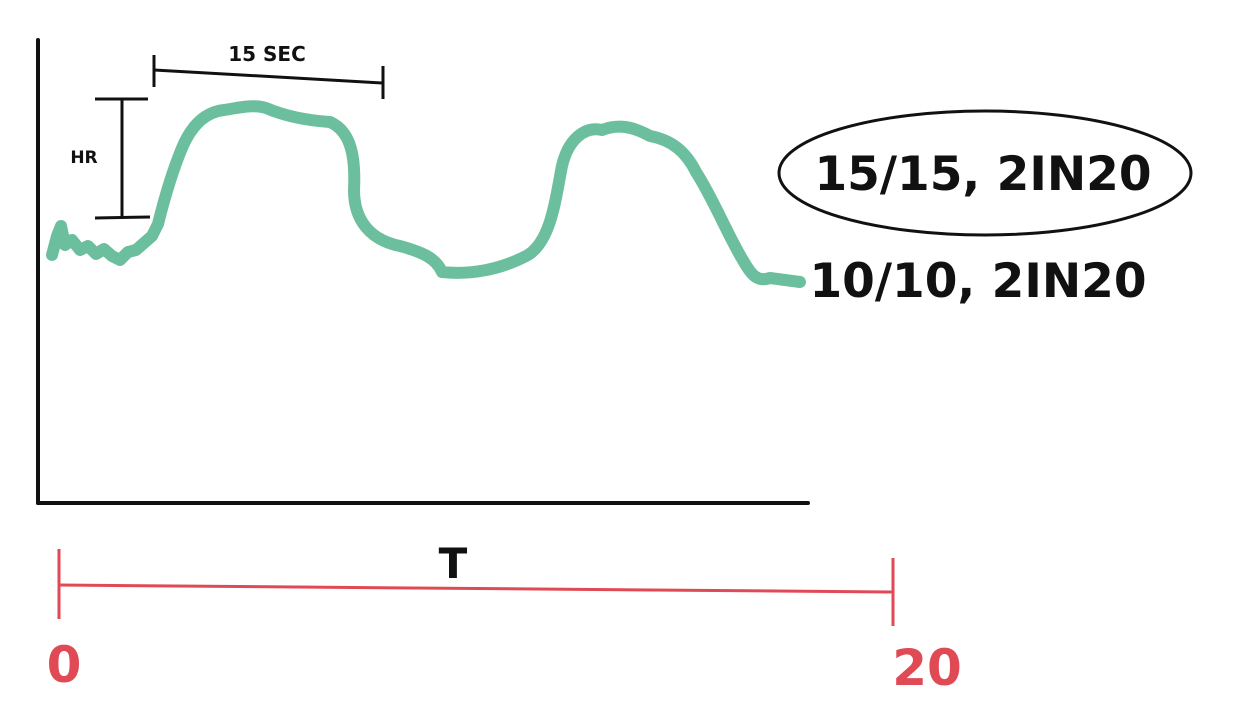 The height and width of the screenshot is (714, 1240). I want to click on time-end-label: 20, so click(927, 668).